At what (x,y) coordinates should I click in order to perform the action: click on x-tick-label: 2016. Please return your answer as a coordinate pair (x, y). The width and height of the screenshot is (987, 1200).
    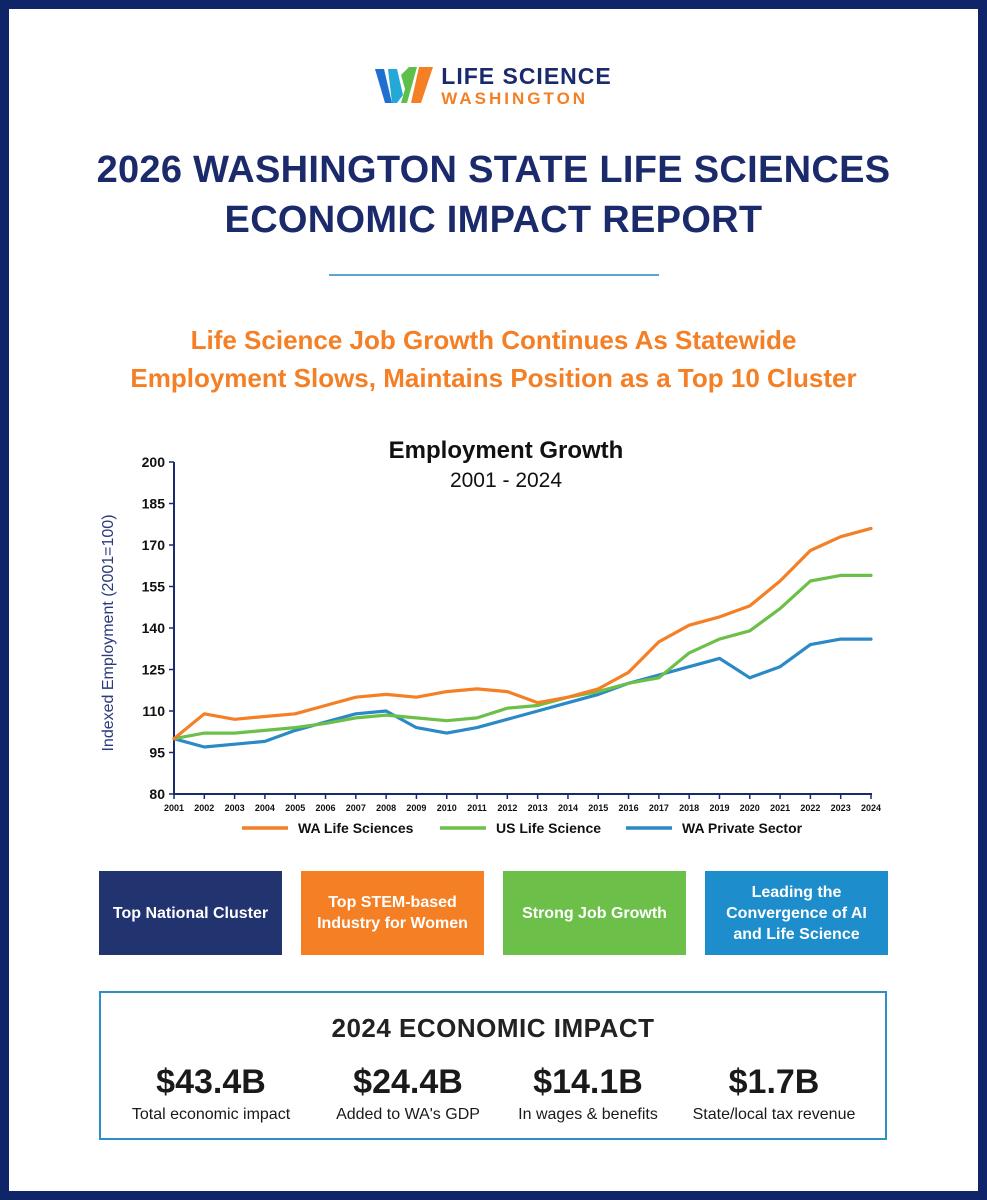
    Looking at the image, I should click on (629, 808).